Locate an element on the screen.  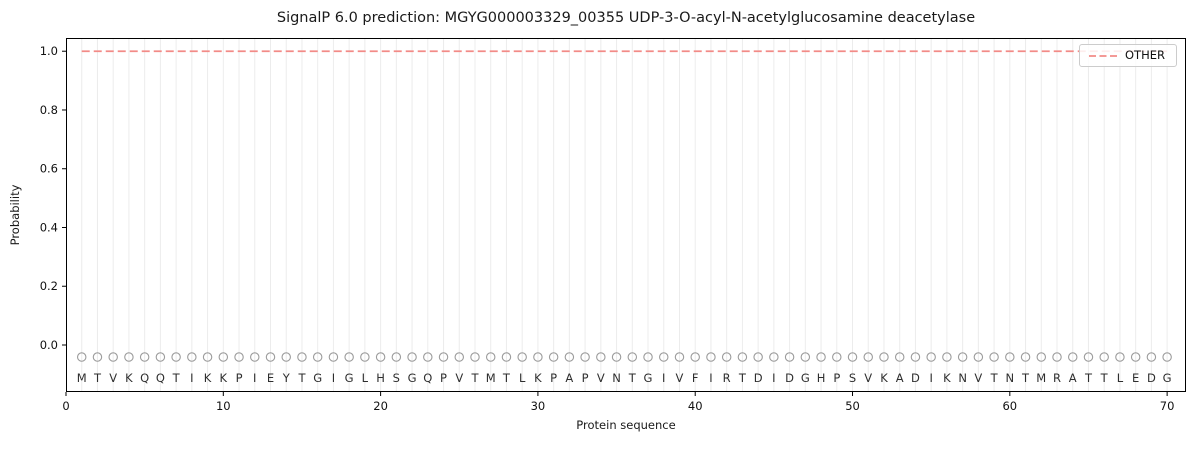
residue-letter: H is located at coordinates (821, 378).